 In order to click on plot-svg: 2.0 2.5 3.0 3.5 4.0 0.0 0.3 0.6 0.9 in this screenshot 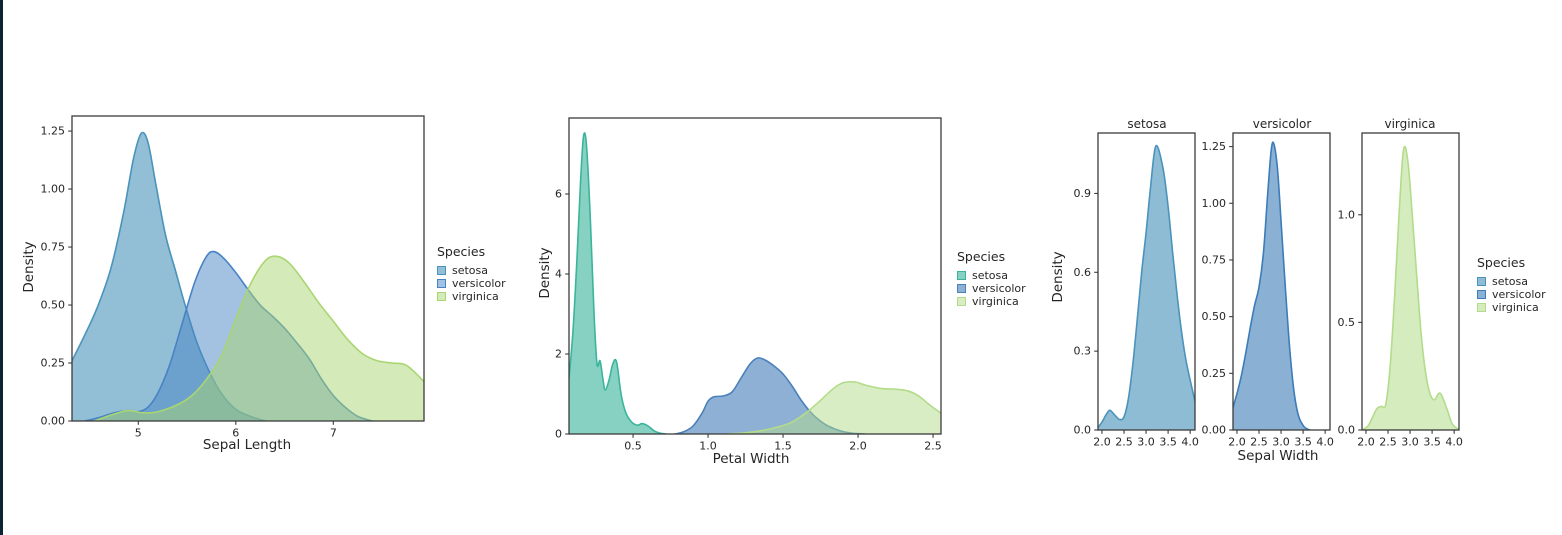, I will do `click(1136, 290)`.